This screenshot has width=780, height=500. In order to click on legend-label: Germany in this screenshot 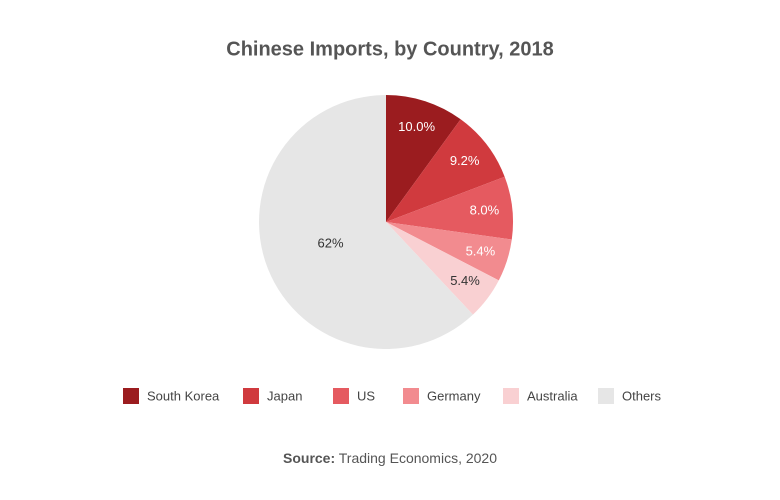, I will do `click(454, 395)`.